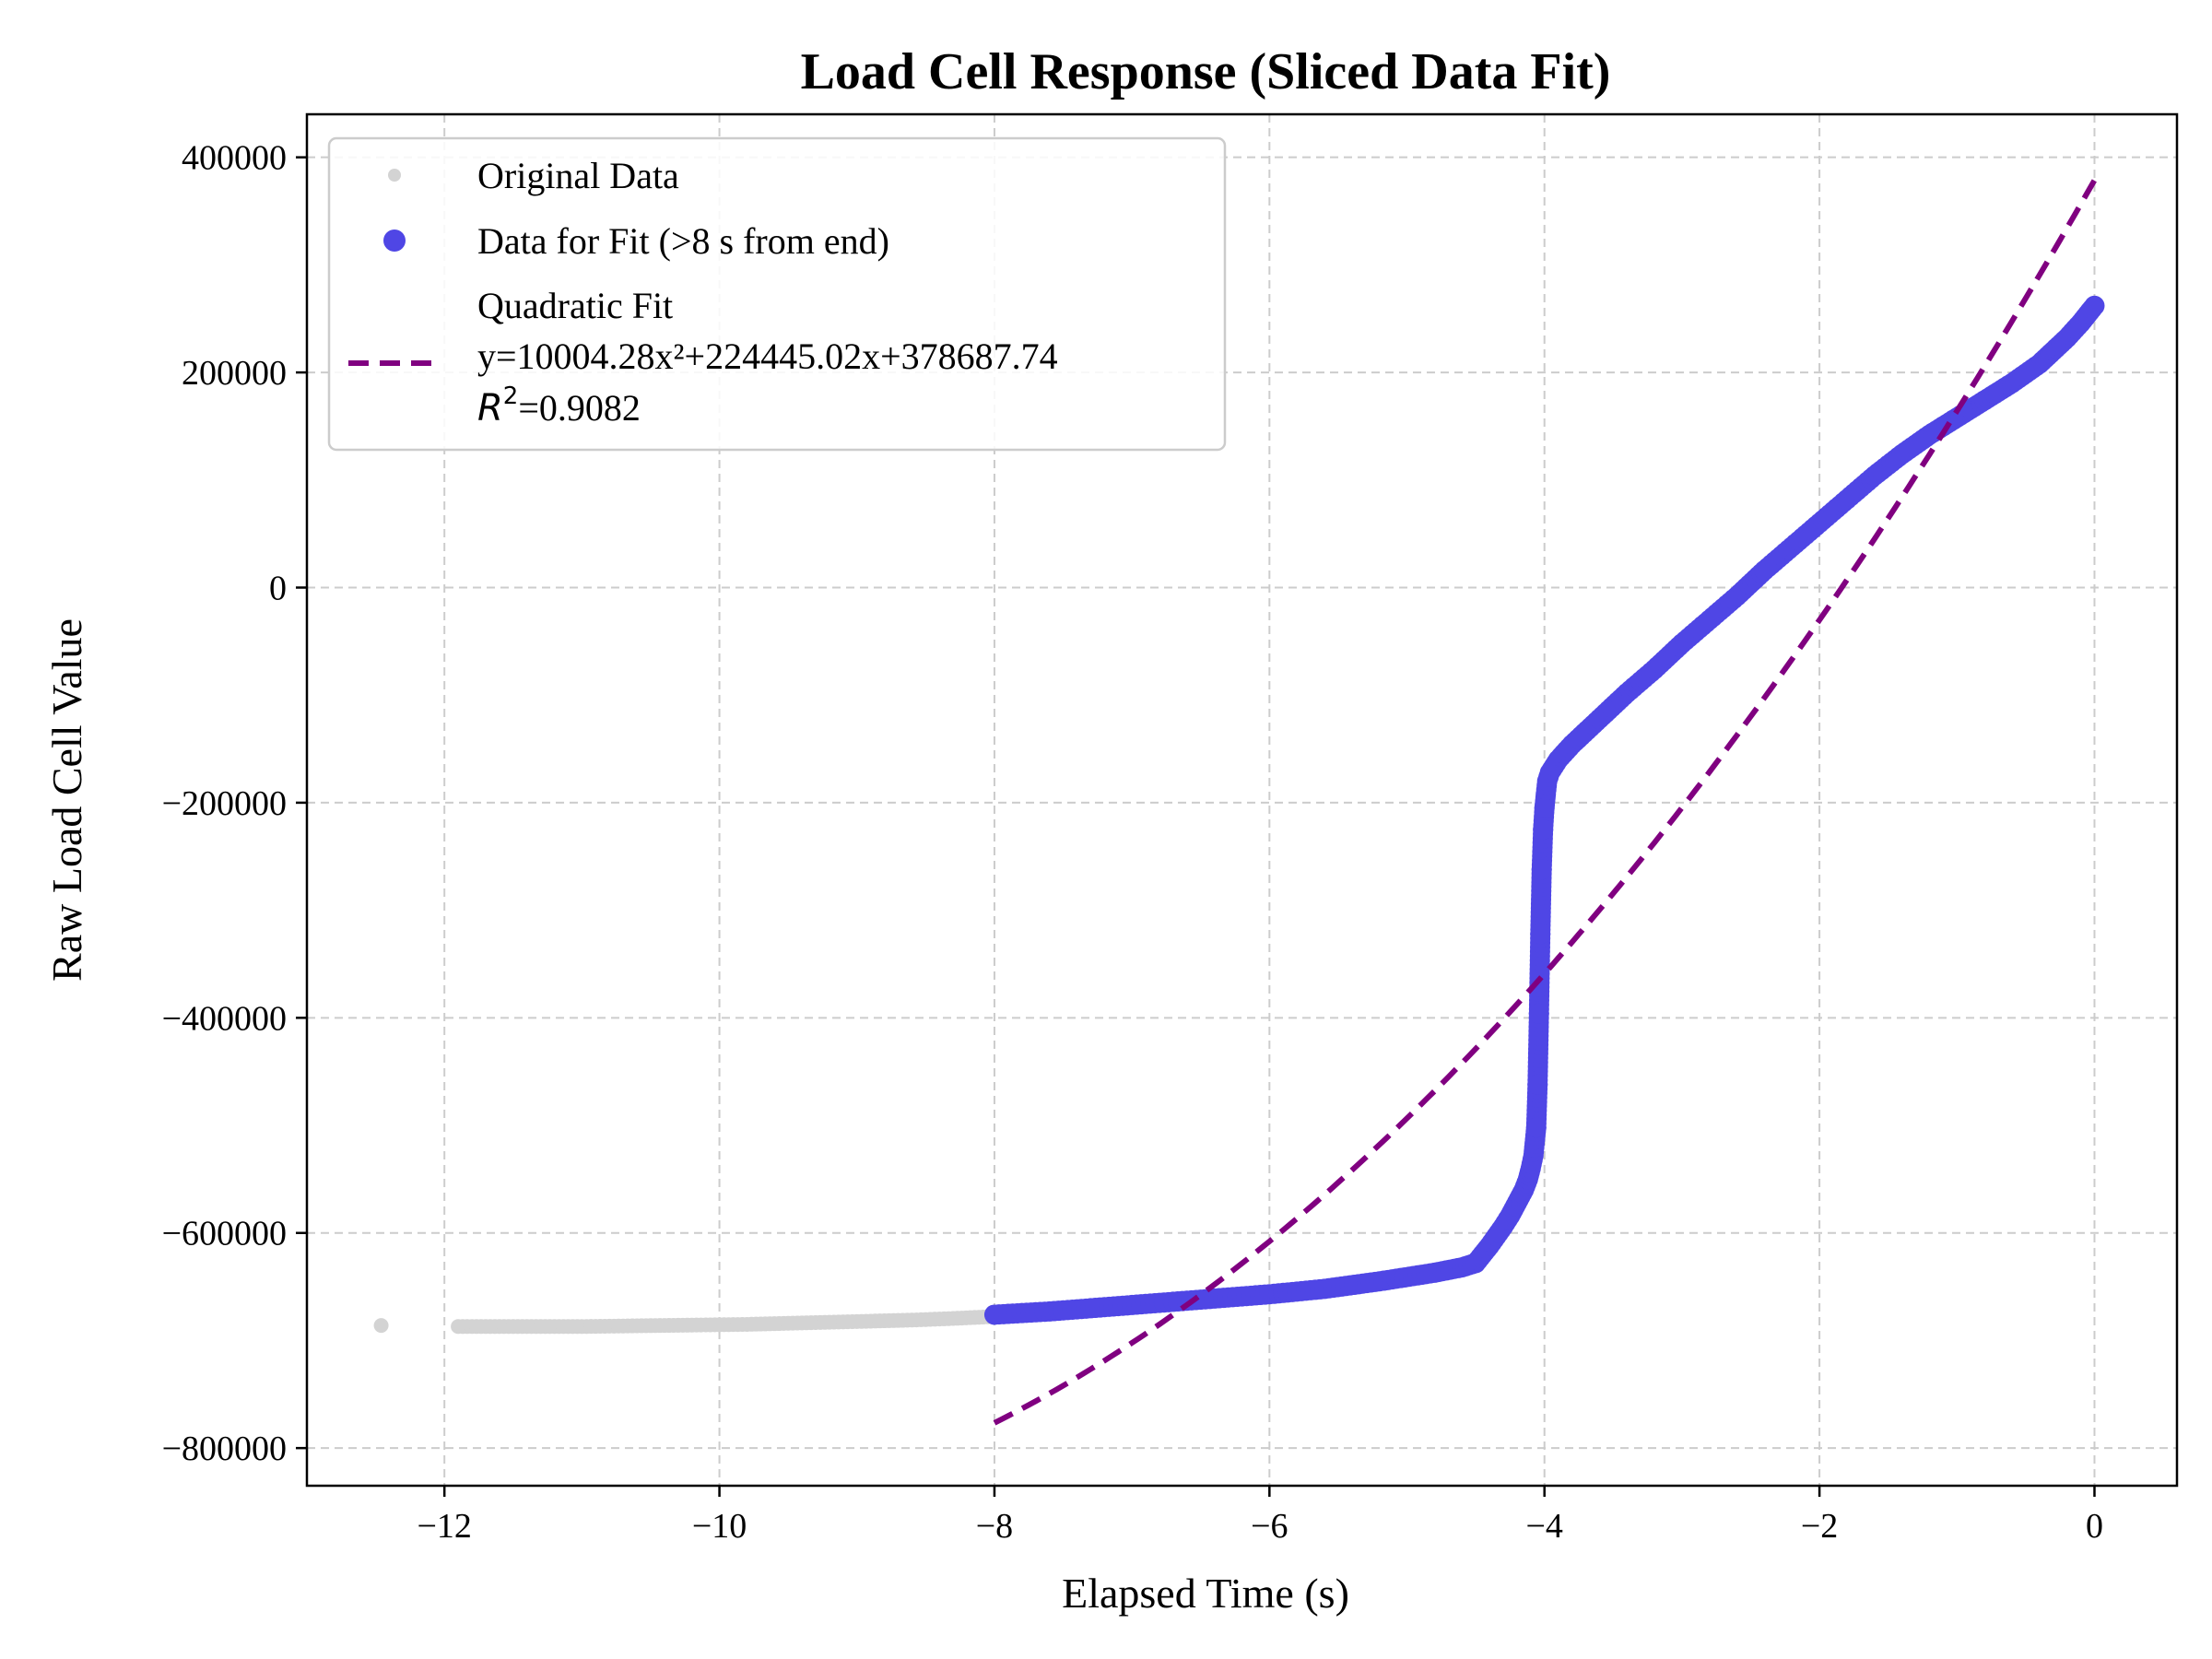  What do you see at coordinates (381, 1326) in the screenshot?
I see `original-data-point` at bounding box center [381, 1326].